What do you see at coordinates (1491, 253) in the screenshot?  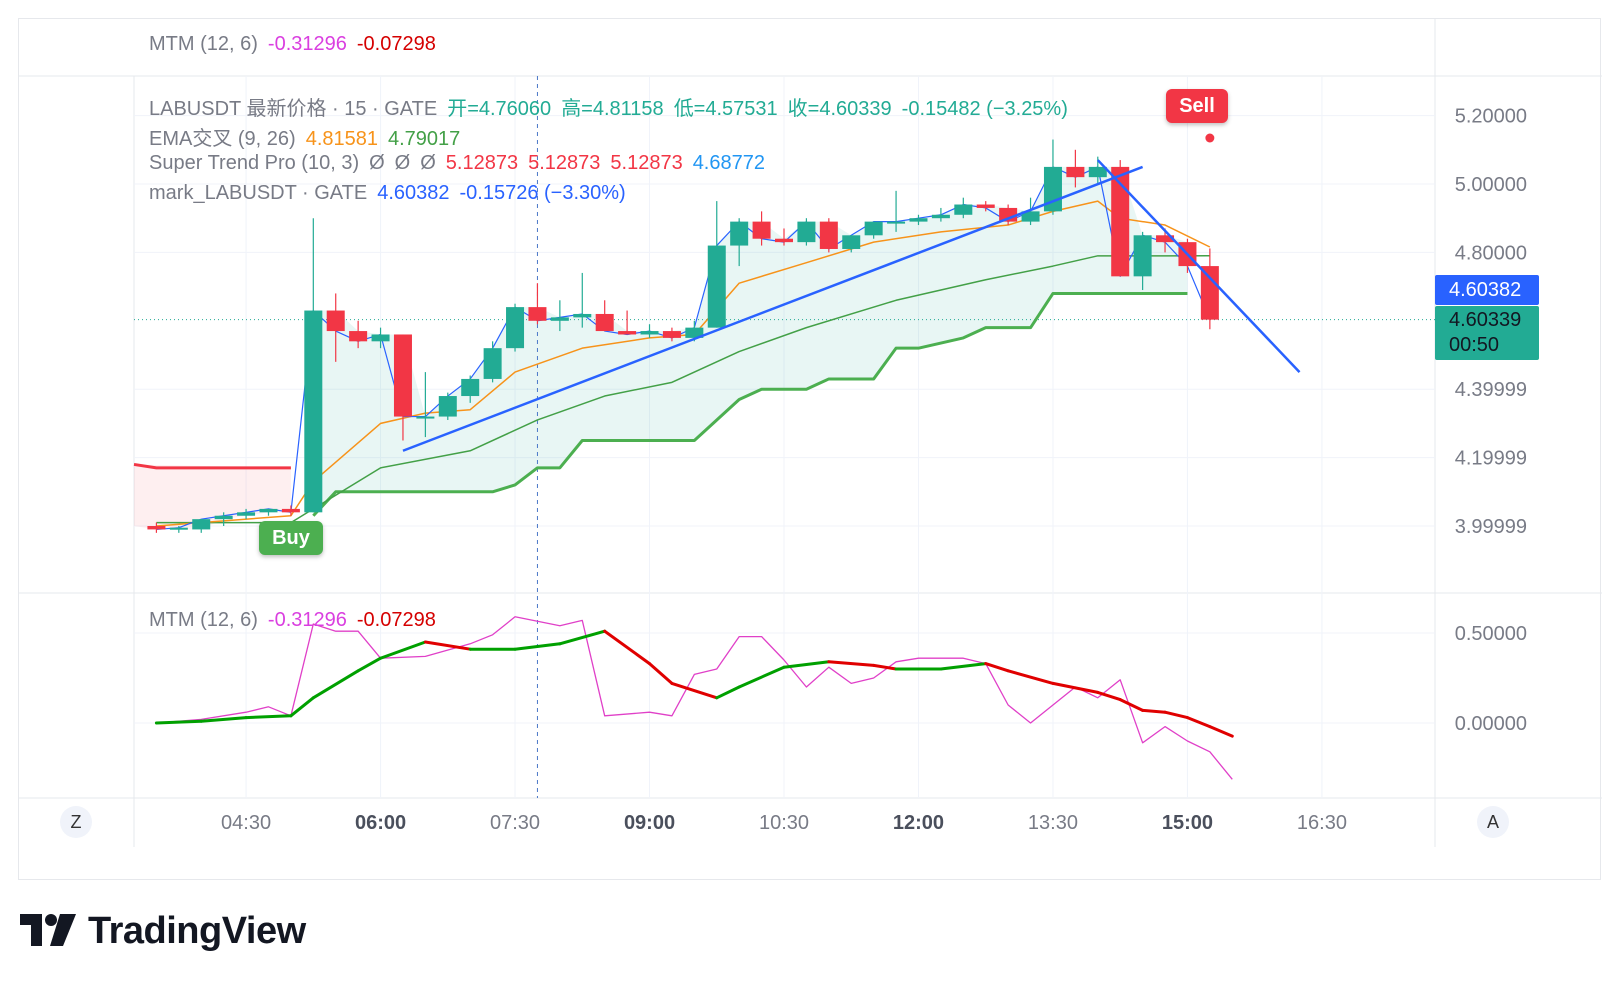 I see `price-axis-label-2: 4.80000` at bounding box center [1491, 253].